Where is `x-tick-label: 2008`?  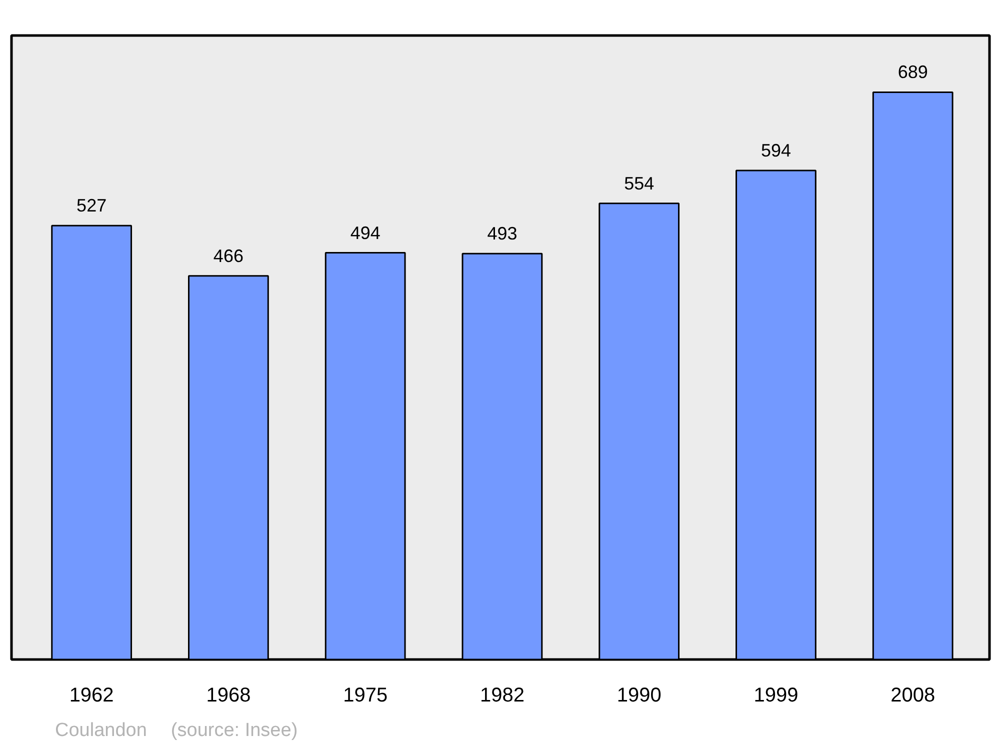 x-tick-label: 2008 is located at coordinates (913, 695).